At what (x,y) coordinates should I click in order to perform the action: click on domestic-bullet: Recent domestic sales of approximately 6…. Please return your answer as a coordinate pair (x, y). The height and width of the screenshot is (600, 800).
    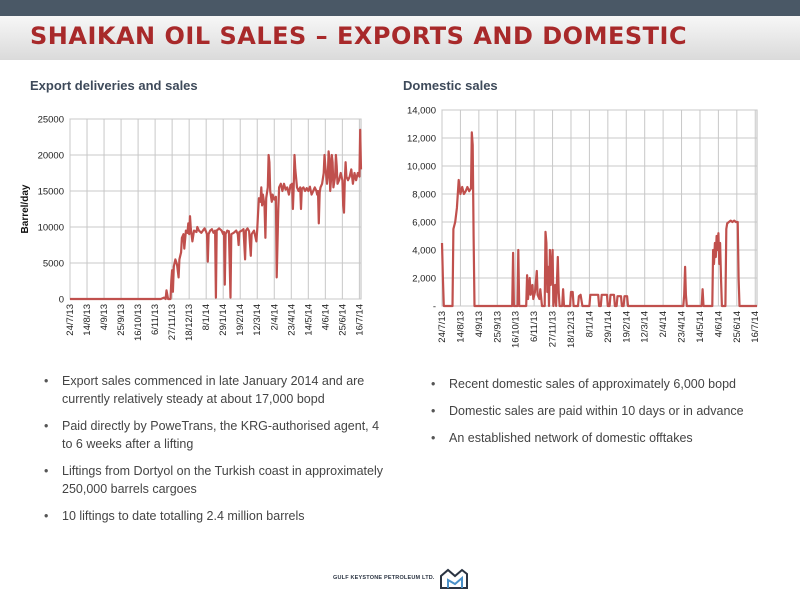
    Looking at the image, I should click on (601, 384).